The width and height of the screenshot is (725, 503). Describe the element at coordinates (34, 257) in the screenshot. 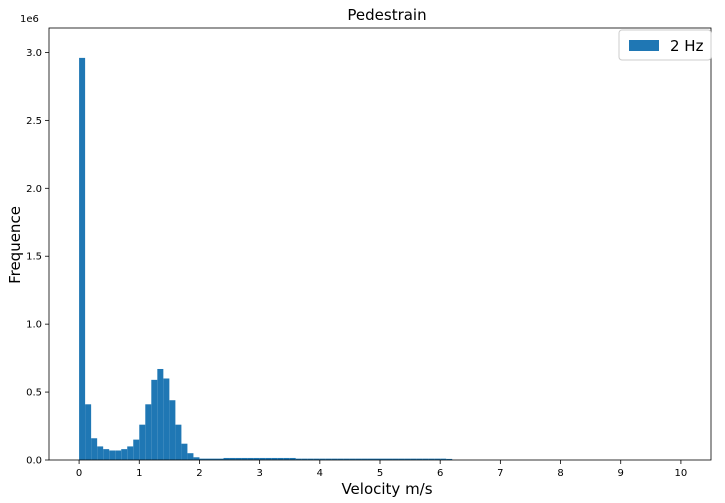

I see `y-tick-label: 1.5` at that location.